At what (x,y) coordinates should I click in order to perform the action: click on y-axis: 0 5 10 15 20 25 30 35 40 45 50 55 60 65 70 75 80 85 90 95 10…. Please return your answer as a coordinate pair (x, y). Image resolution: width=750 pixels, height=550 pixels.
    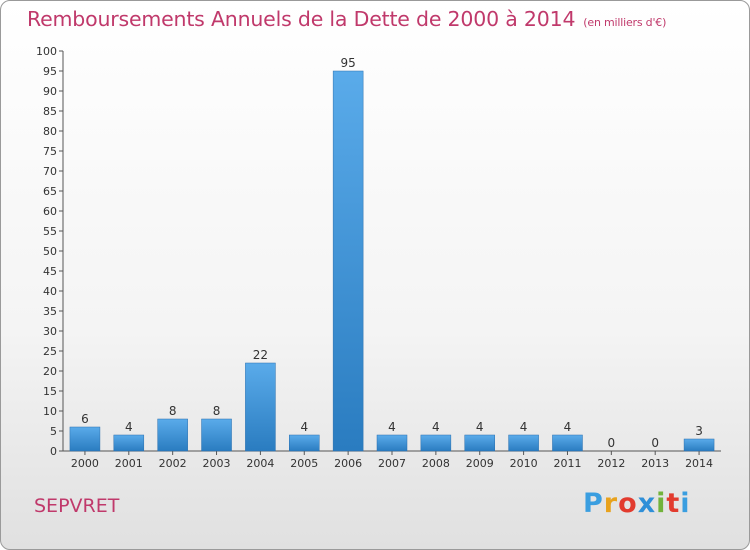
    Looking at the image, I should click on (50, 251).